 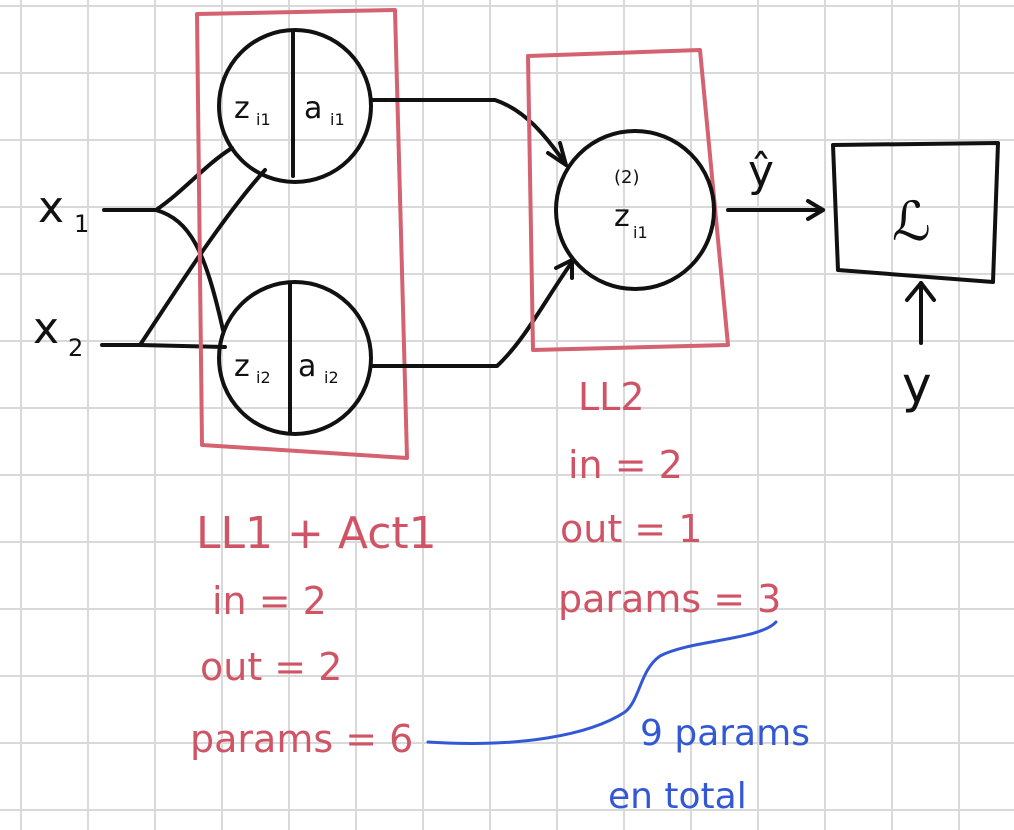 I want to click on layer1-out: out = 2, so click(x=271, y=667).